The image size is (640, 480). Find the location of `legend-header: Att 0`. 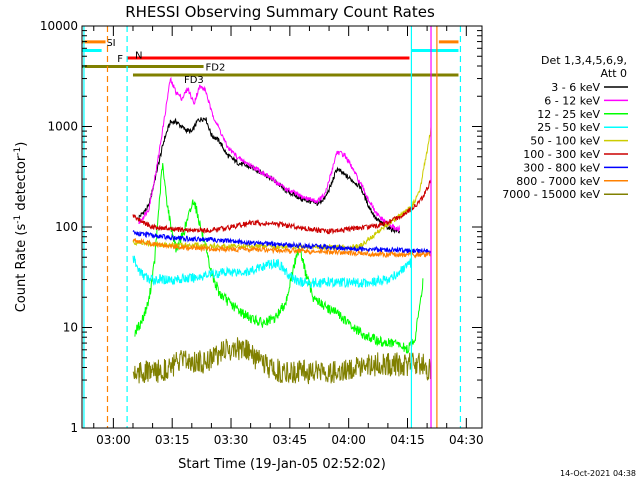

legend-header: Att 0 is located at coordinates (614, 73).